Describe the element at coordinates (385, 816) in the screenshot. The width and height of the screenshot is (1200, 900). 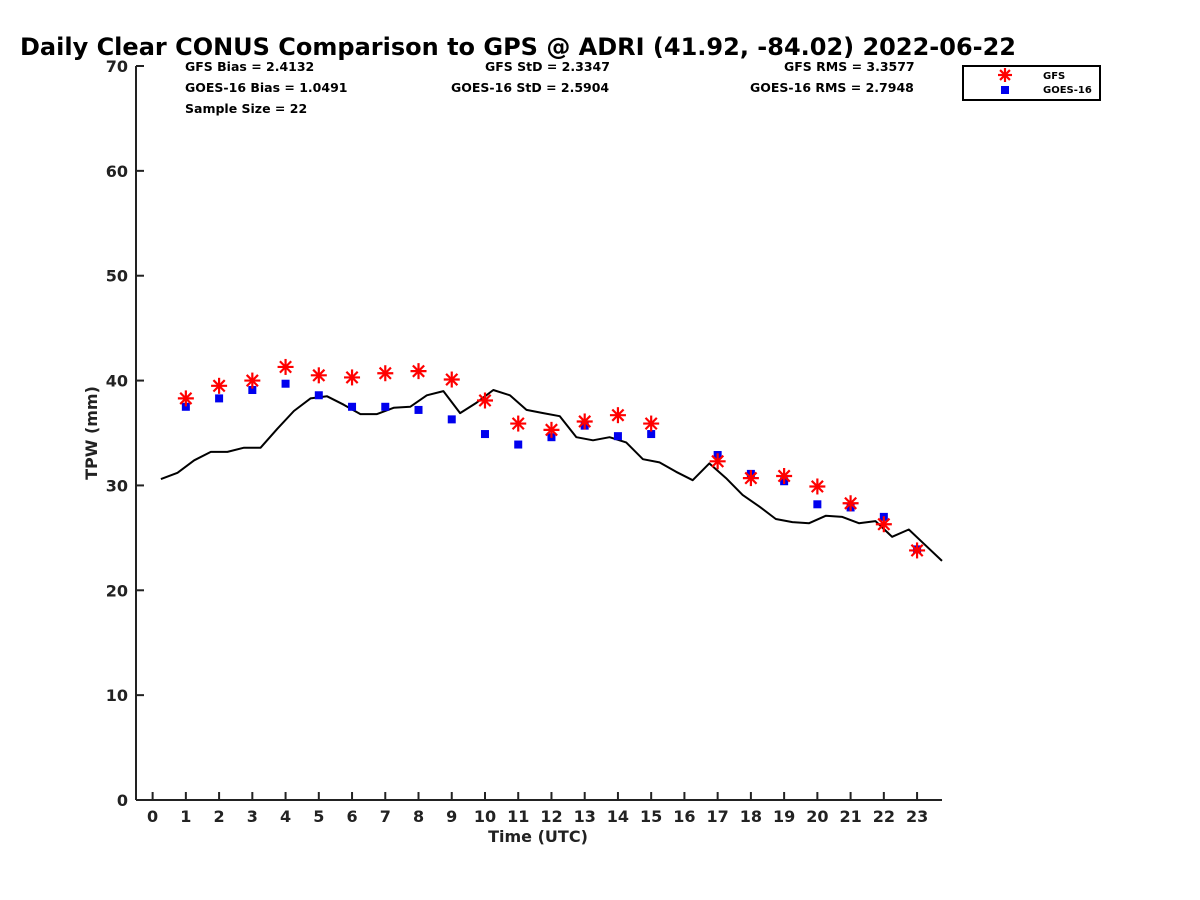
I see `x-tick-label: 7` at that location.